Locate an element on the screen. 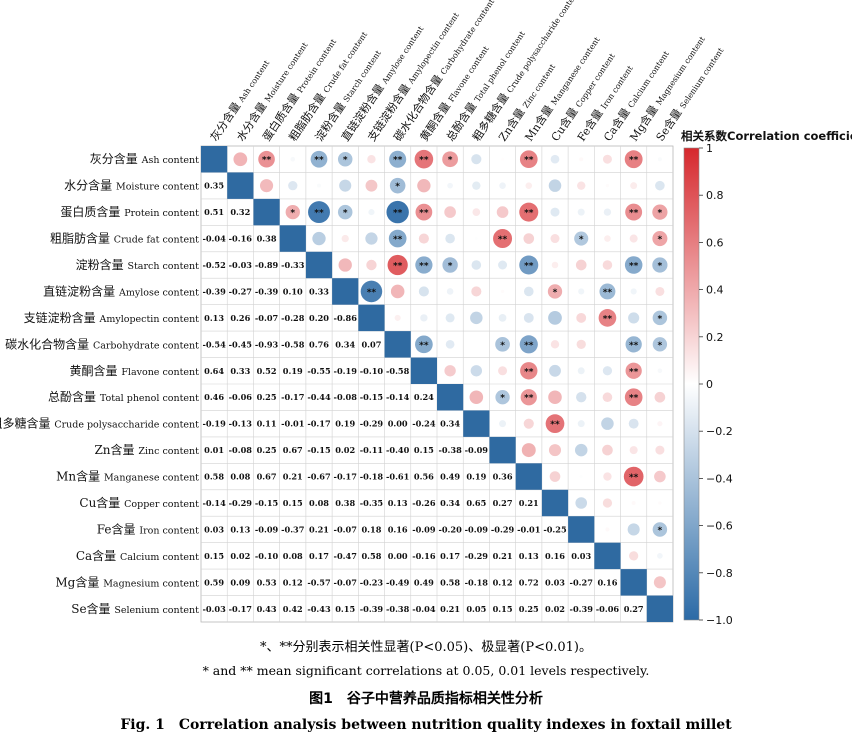 The image size is (852, 741). correlation-value: 0.07 is located at coordinates (371, 344).